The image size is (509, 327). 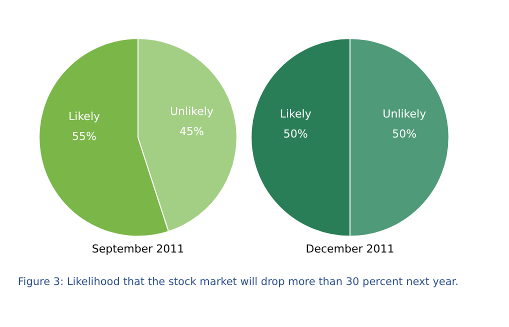 I want to click on caption: Figure 3: Likelihood that the stock market will drop more than 30 percent next year., so click(x=238, y=282).